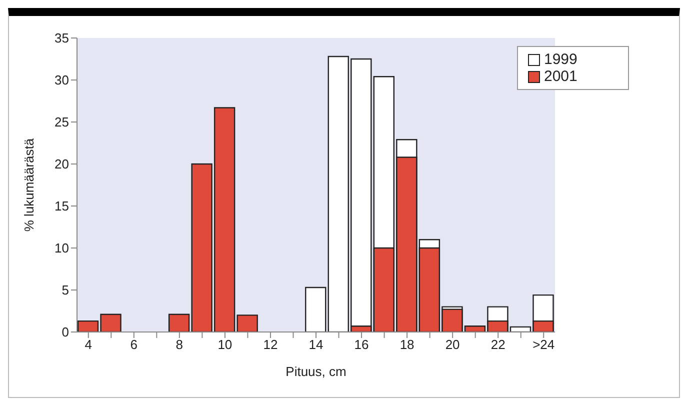  Describe the element at coordinates (61, 248) in the screenshot. I see `y-tick-label: 10` at that location.